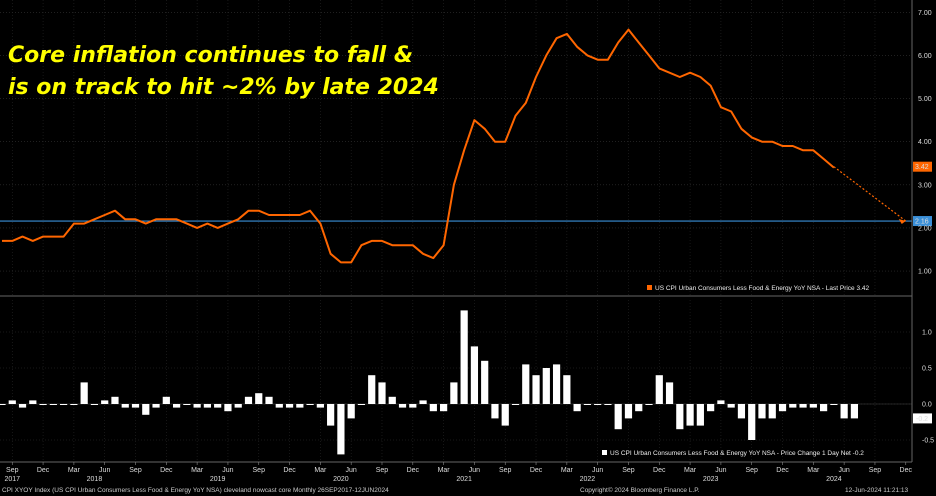 Image resolution: width=936 pixels, height=496 pixels. What do you see at coordinates (604, 452) in the screenshot?
I see `bottom-legend-swatch` at bounding box center [604, 452].